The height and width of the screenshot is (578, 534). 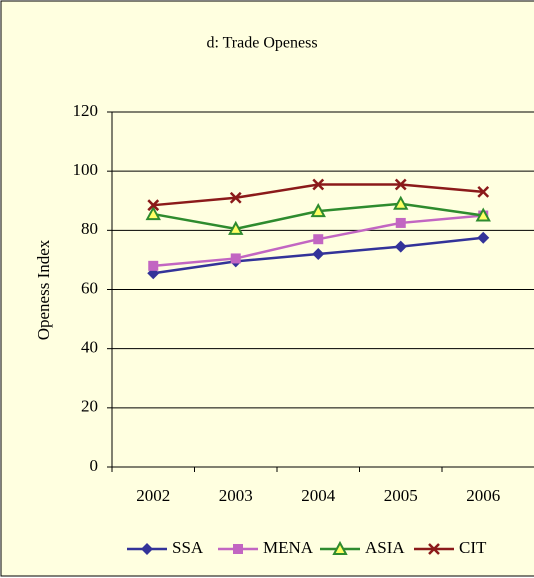 What do you see at coordinates (236, 495) in the screenshot?
I see `x-tick-label: 2003` at bounding box center [236, 495].